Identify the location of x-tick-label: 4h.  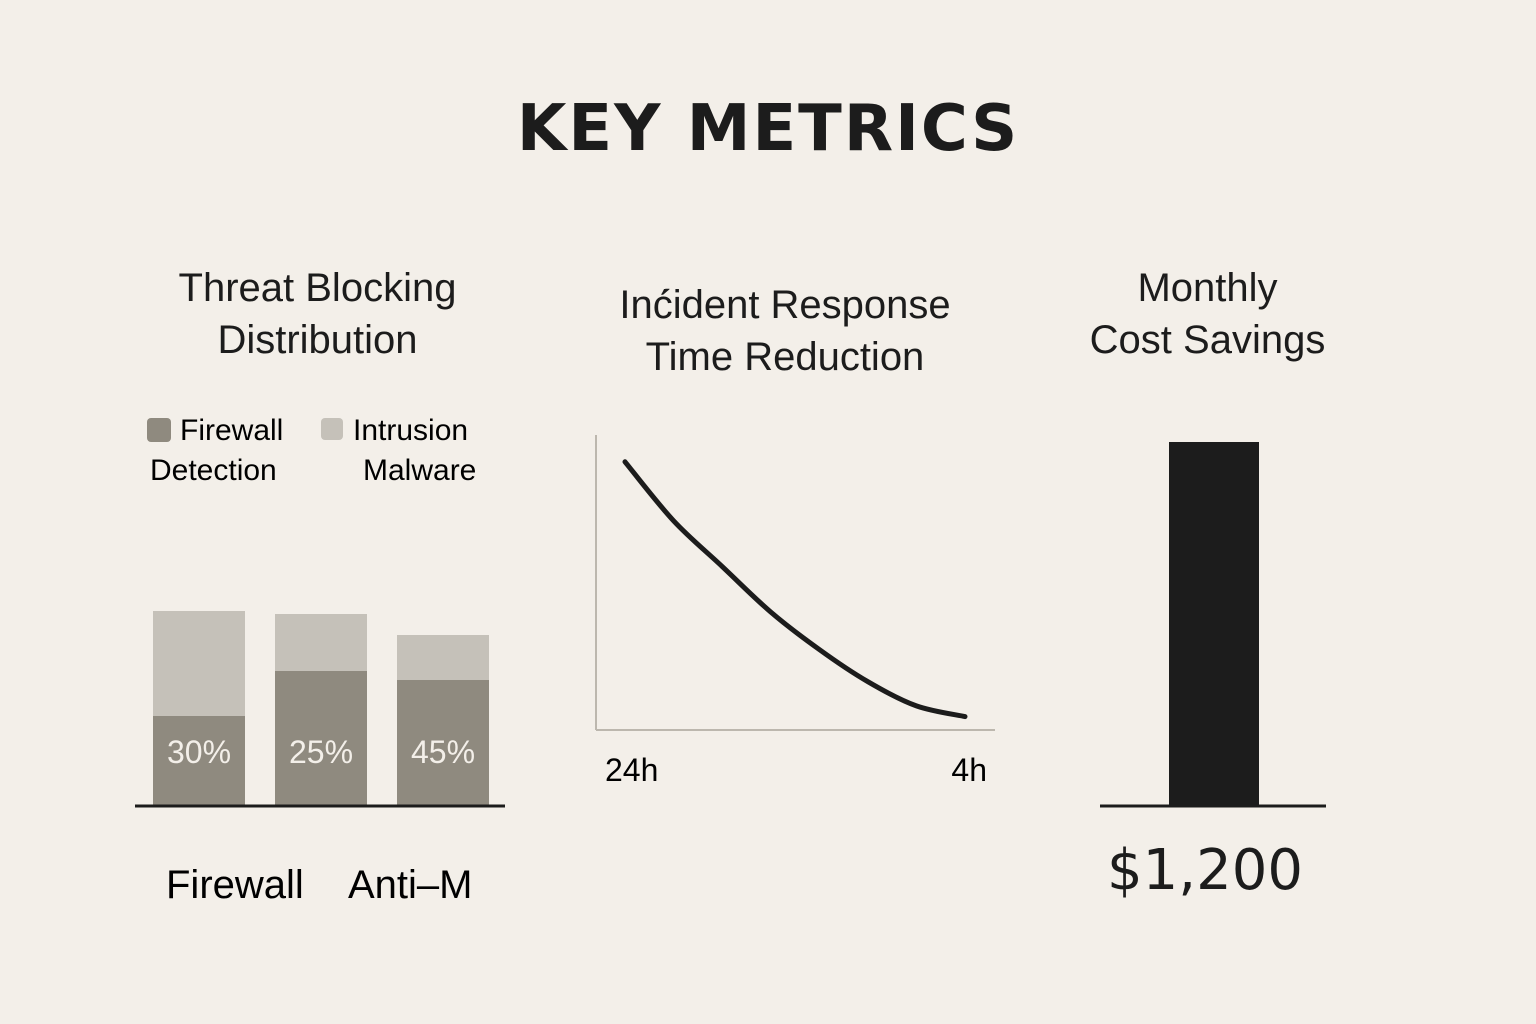
(969, 770).